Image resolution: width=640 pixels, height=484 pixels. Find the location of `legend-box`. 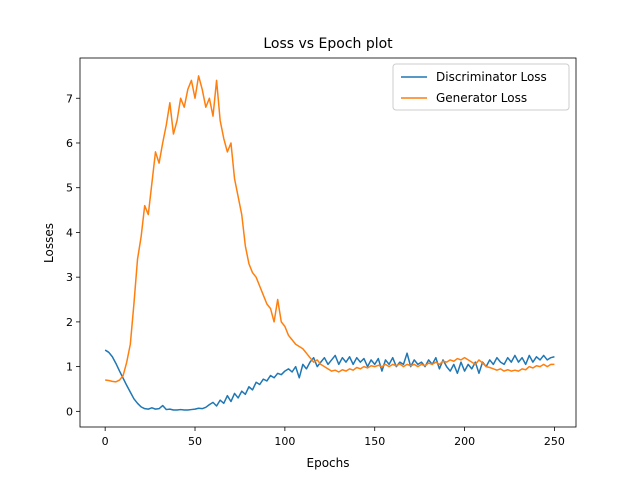

legend-box is located at coordinates (481, 87).